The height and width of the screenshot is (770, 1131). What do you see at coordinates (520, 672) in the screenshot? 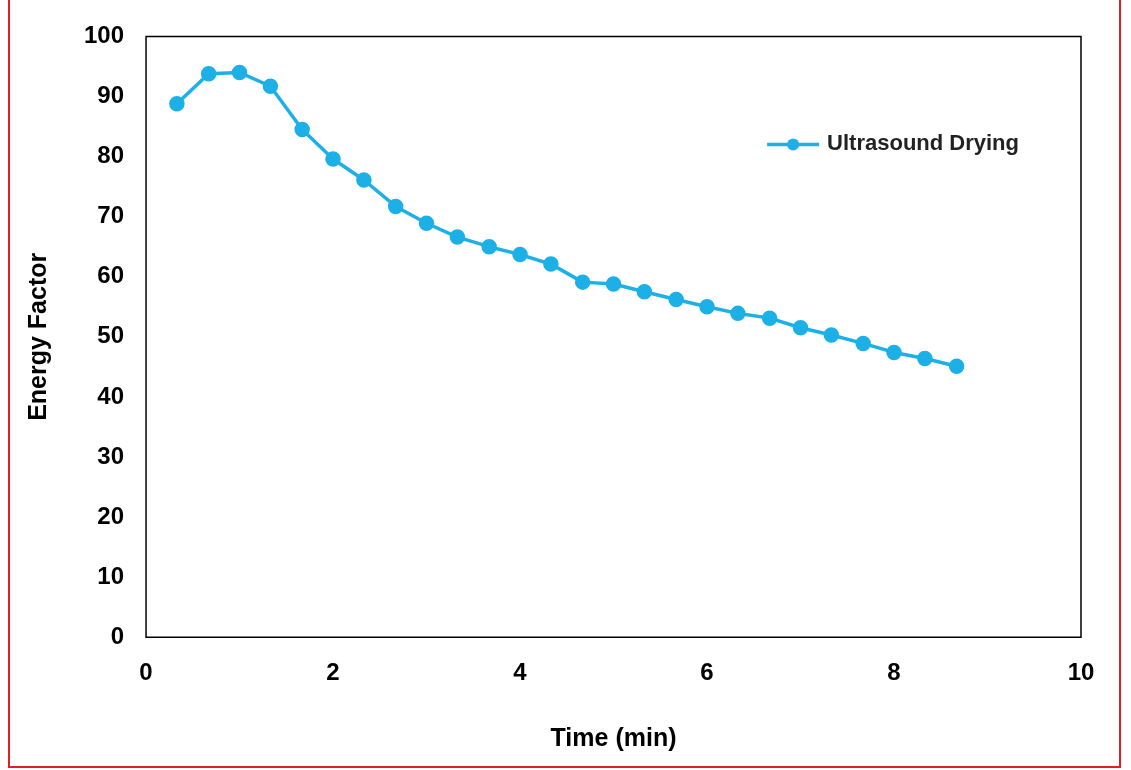
I see `x-tick-label: 4` at bounding box center [520, 672].